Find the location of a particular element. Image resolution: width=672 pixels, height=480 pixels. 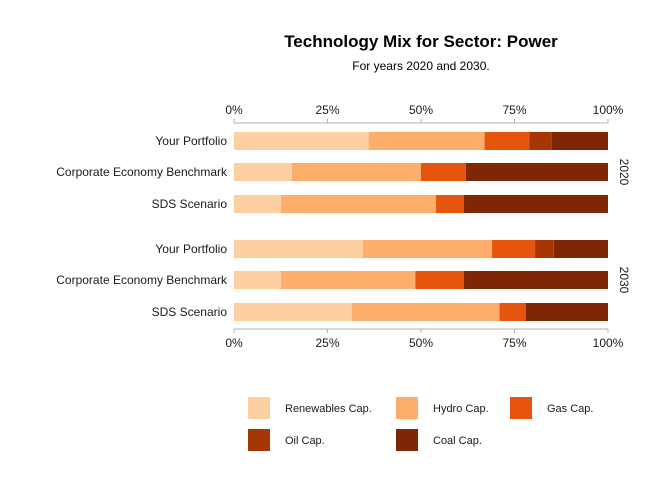

facet-label: 2020 is located at coordinates (624, 172).